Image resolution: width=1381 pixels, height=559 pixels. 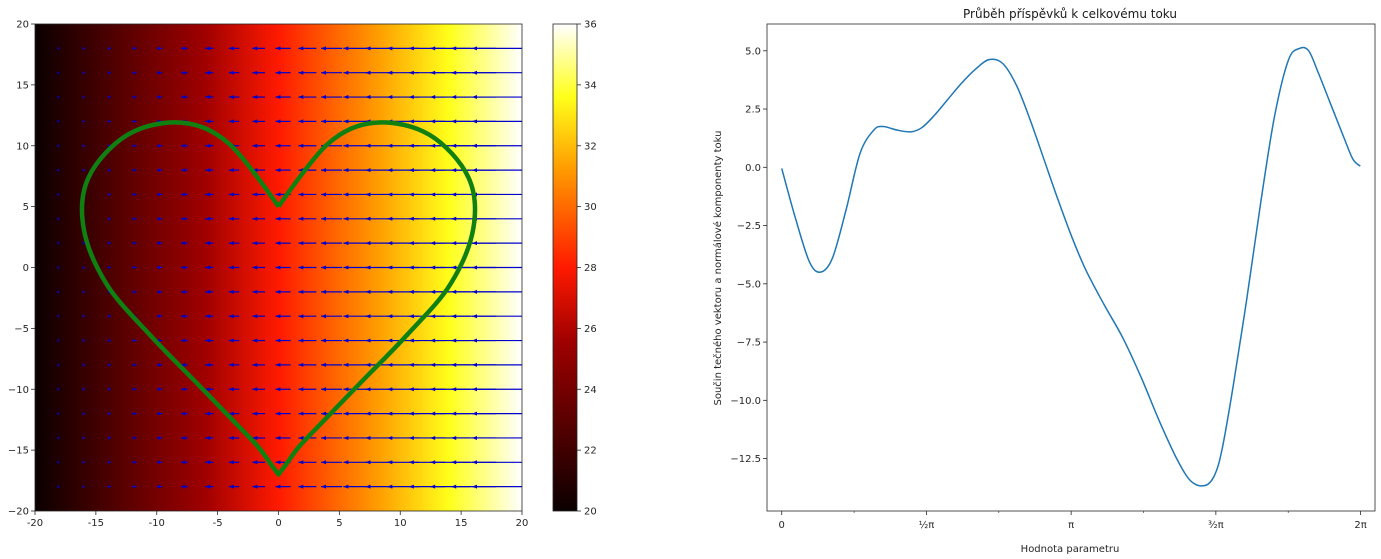 What do you see at coordinates (18, 512) in the screenshot?
I see `y-tick-label: −20` at bounding box center [18, 512].